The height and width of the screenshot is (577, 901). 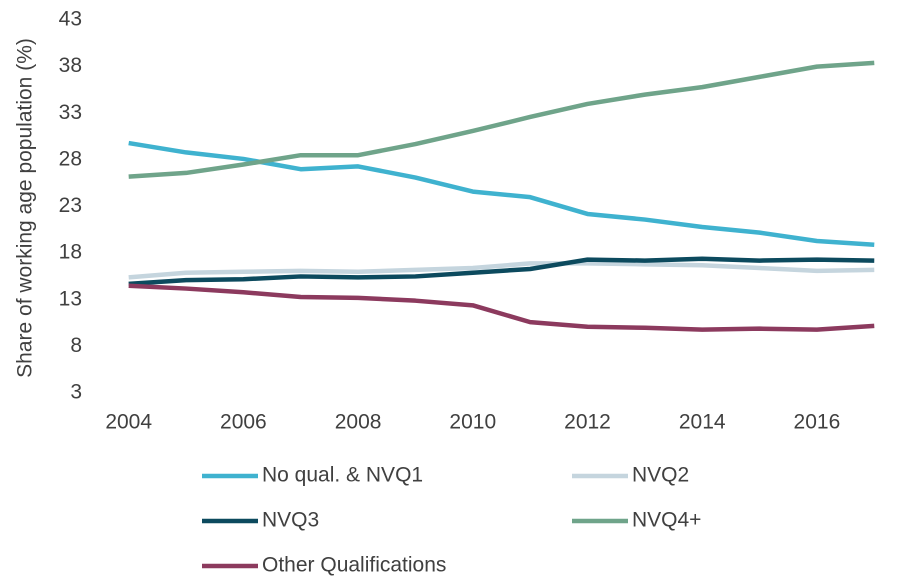 I want to click on x-tick-label: 2008, so click(x=358, y=422).